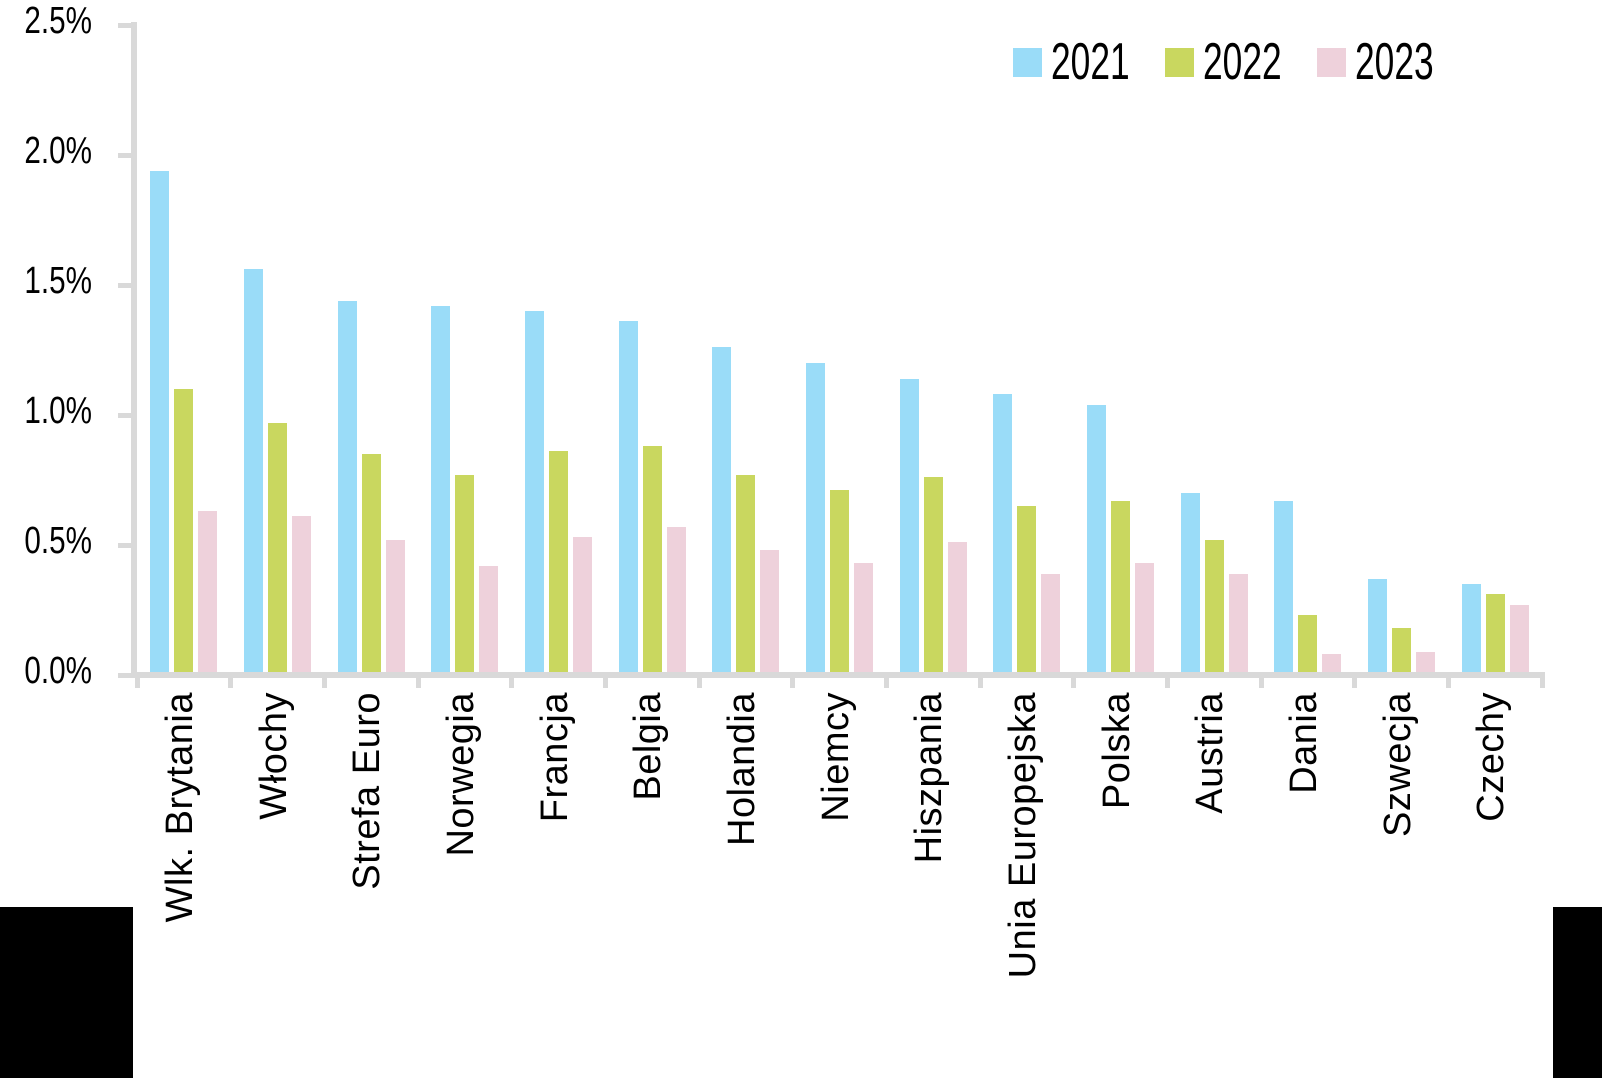 The height and width of the screenshot is (1078, 1602). What do you see at coordinates (1242, 62) in the screenshot?
I see `legend-label-2022: 2022` at bounding box center [1242, 62].